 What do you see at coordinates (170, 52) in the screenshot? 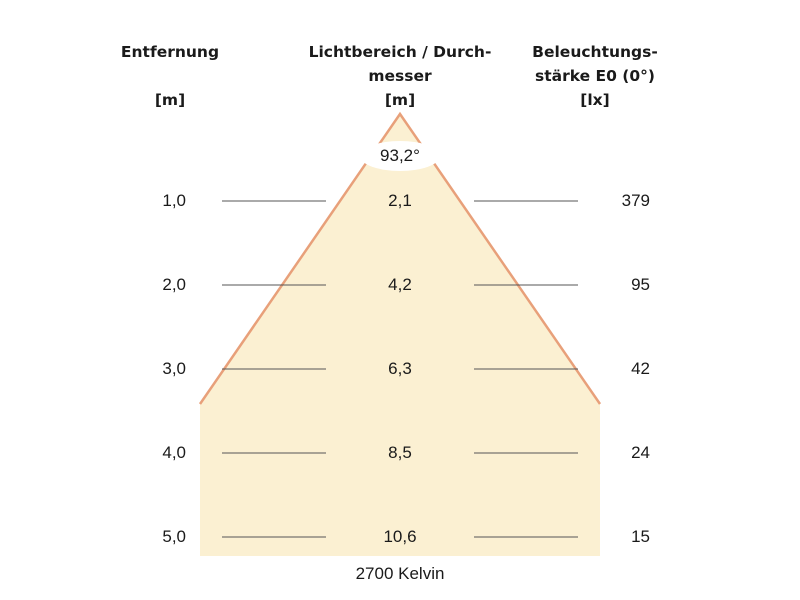
I see `header-distance-line-1: Entfernung` at bounding box center [170, 52].